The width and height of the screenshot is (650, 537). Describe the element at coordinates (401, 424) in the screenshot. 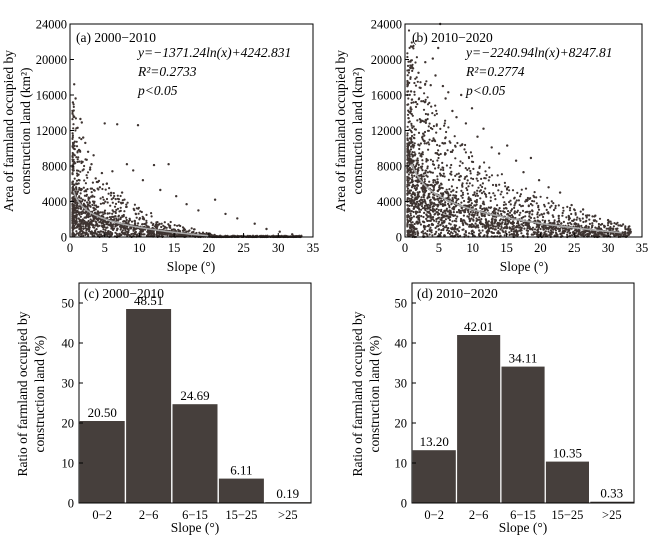

I see `panel-d-ytick-label: 20` at that location.